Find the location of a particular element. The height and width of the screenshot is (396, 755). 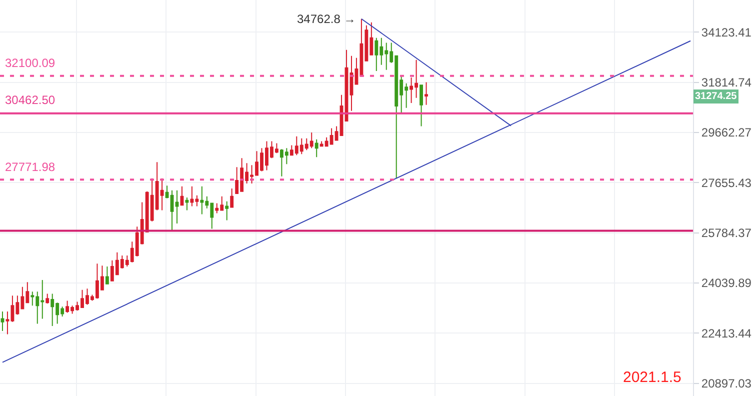

y-tick-label: 27655.43 is located at coordinates (726, 183).